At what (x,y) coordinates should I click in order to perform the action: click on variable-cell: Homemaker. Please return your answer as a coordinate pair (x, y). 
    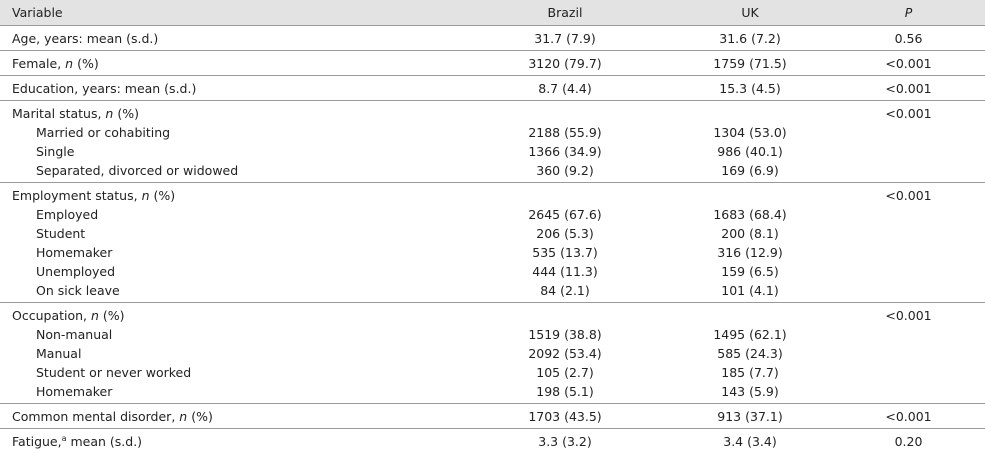
    Looking at the image, I should click on (74, 391).